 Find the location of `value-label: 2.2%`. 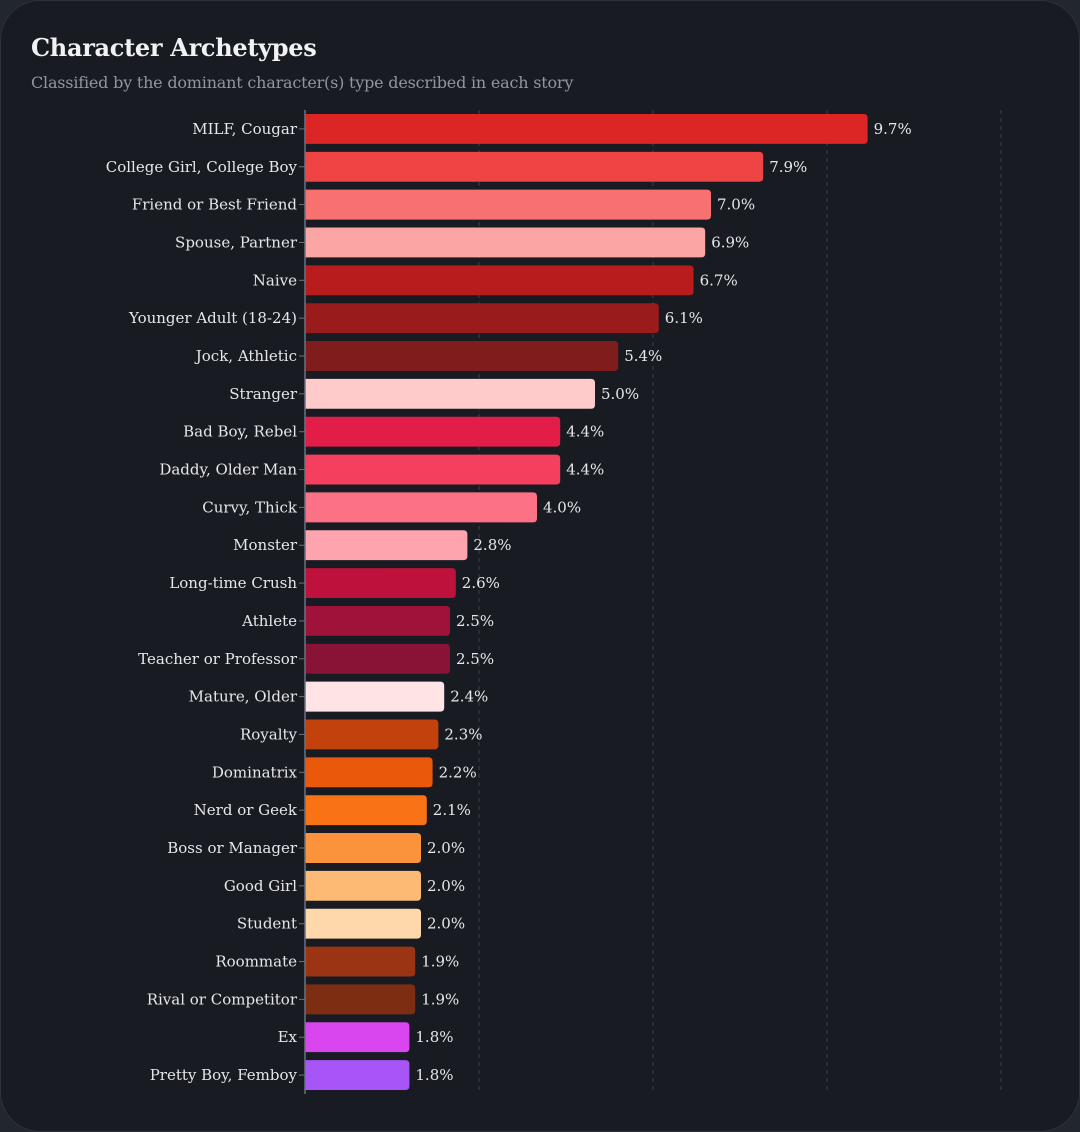

value-label: 2.2% is located at coordinates (458, 772).